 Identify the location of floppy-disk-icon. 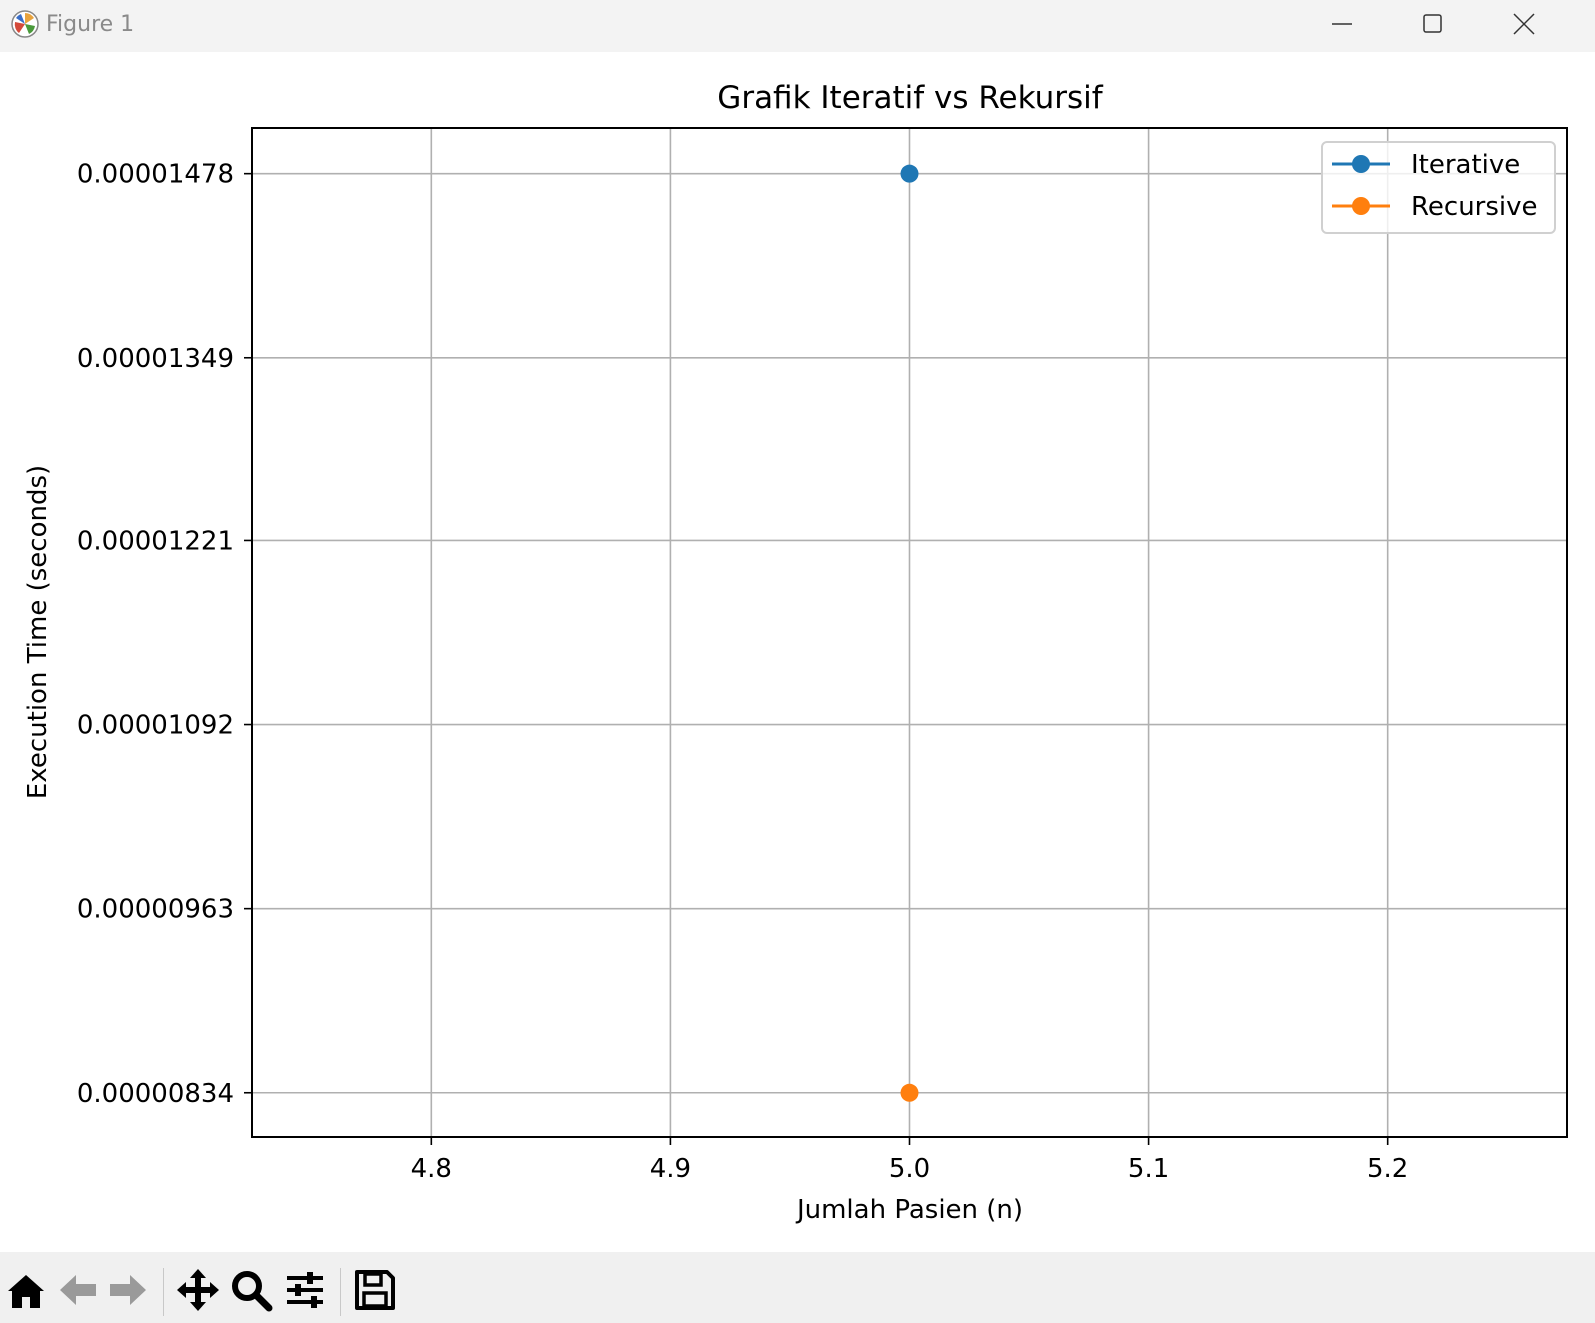
(375, 1290).